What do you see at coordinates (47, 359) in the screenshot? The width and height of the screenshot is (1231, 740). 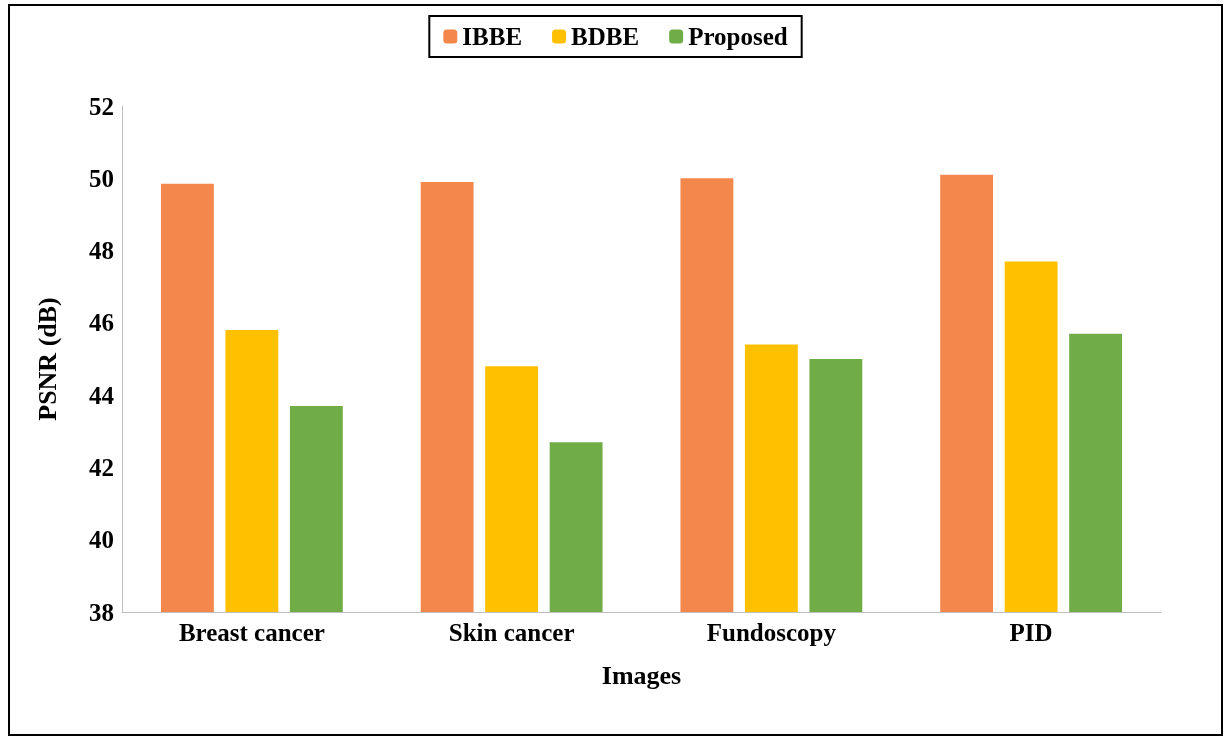 I see `y-axis-title: PSNR (dB)` at bounding box center [47, 359].